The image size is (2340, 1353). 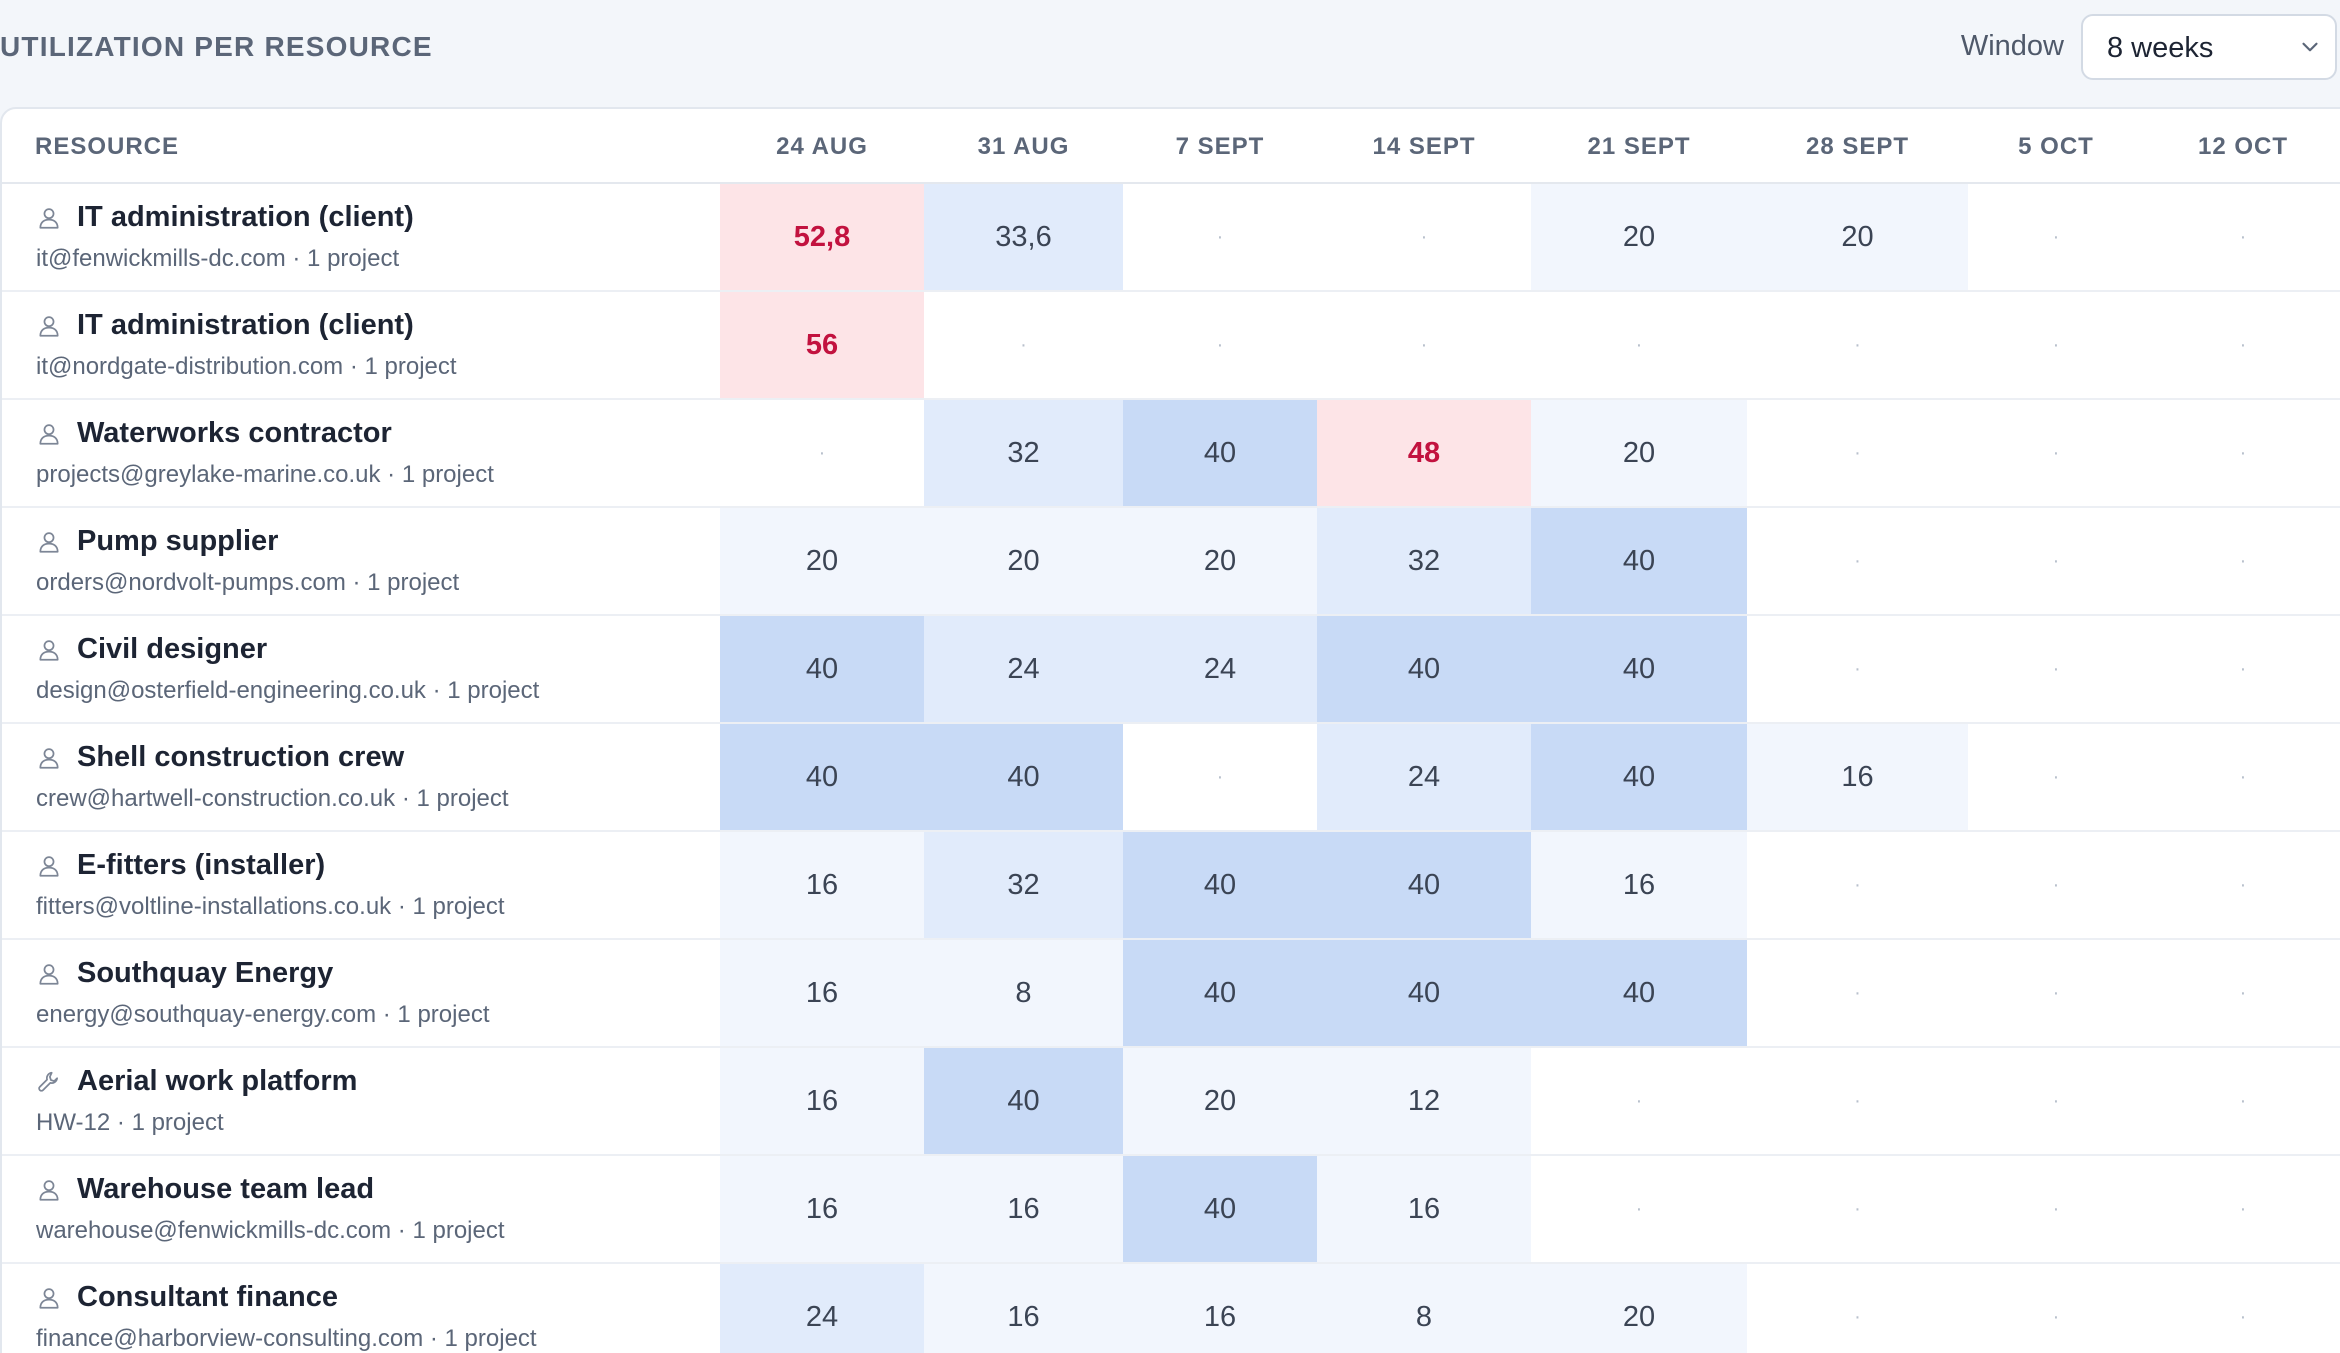 What do you see at coordinates (205, 973) in the screenshot?
I see `resource-name: Southquay Energy` at bounding box center [205, 973].